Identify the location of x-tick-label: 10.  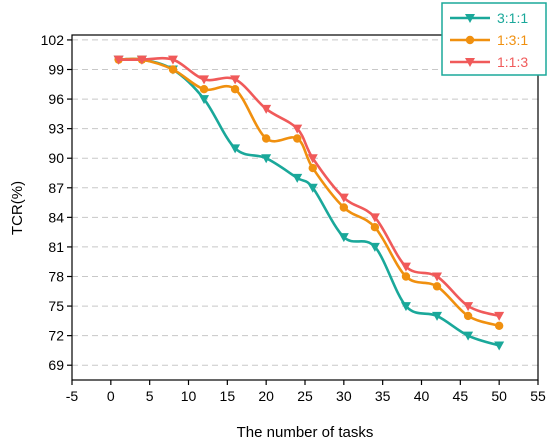
(189, 396).